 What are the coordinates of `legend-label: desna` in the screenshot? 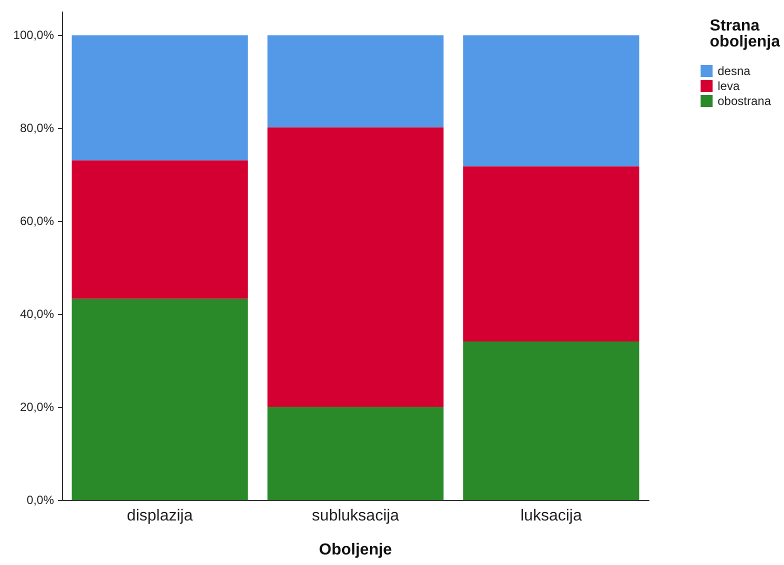 It's located at (734, 71).